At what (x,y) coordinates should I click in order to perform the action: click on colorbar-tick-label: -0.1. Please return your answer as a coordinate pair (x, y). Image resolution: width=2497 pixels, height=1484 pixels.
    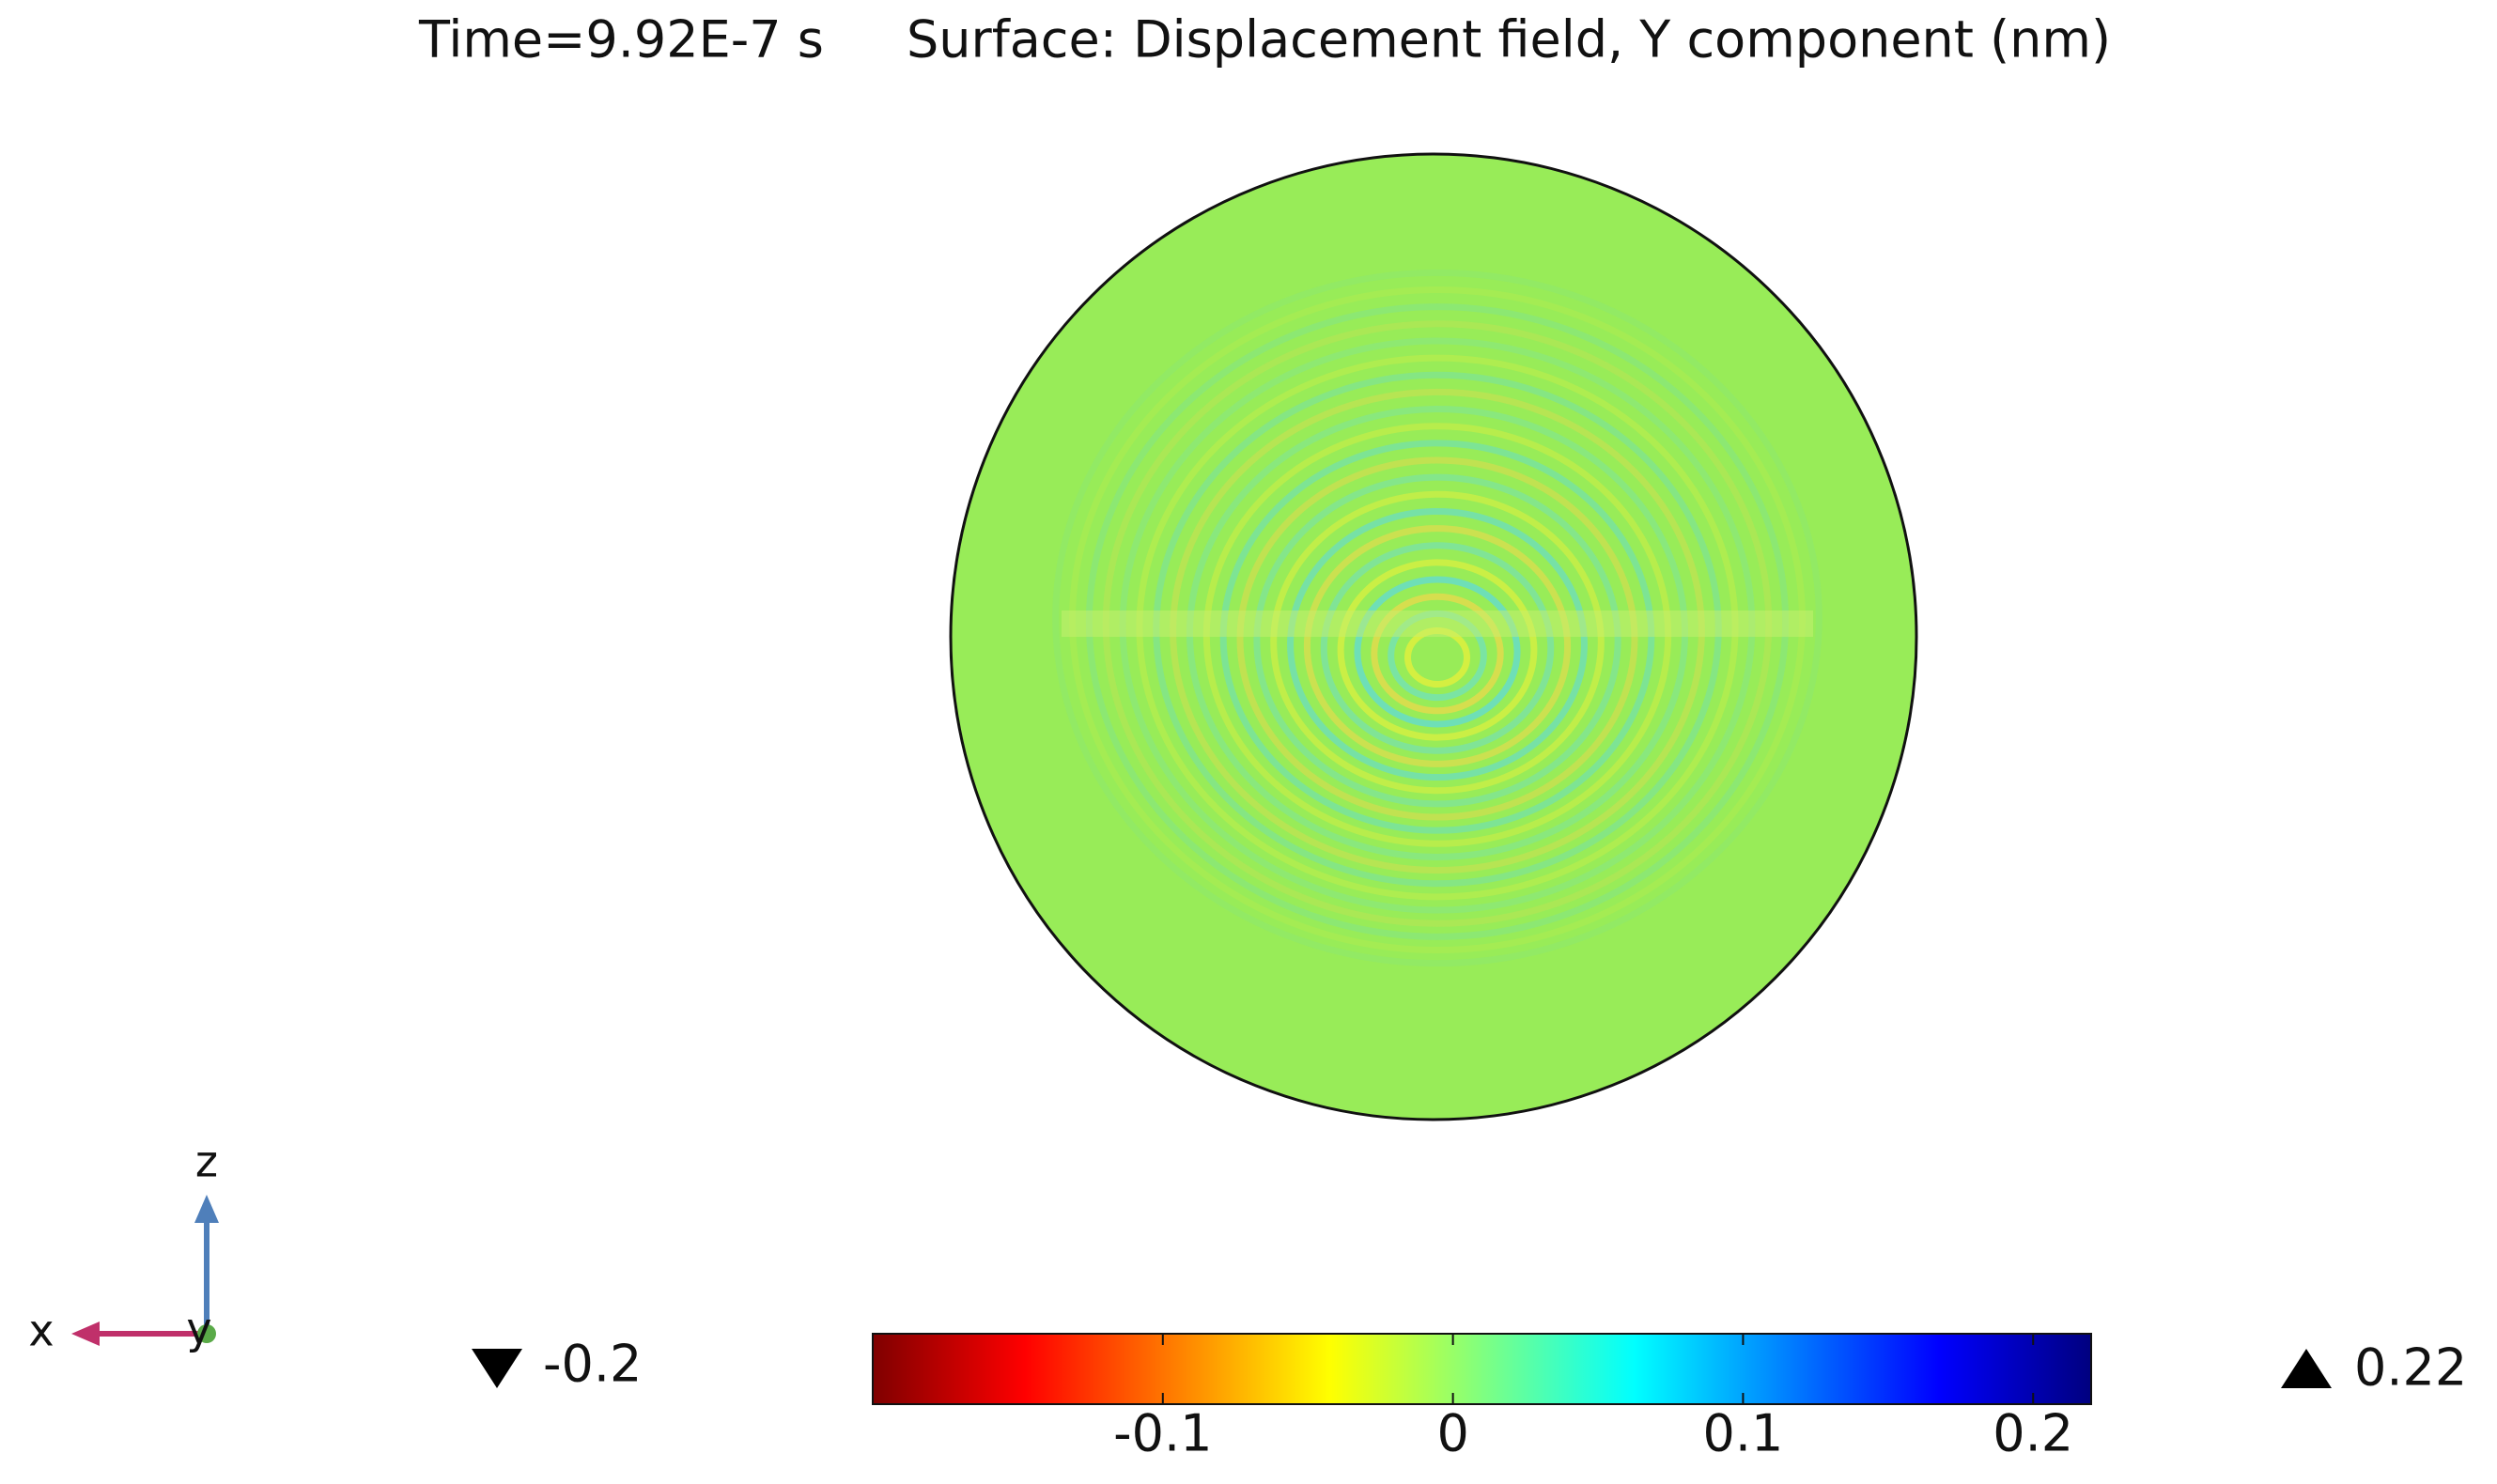
    Looking at the image, I should click on (1162, 1433).